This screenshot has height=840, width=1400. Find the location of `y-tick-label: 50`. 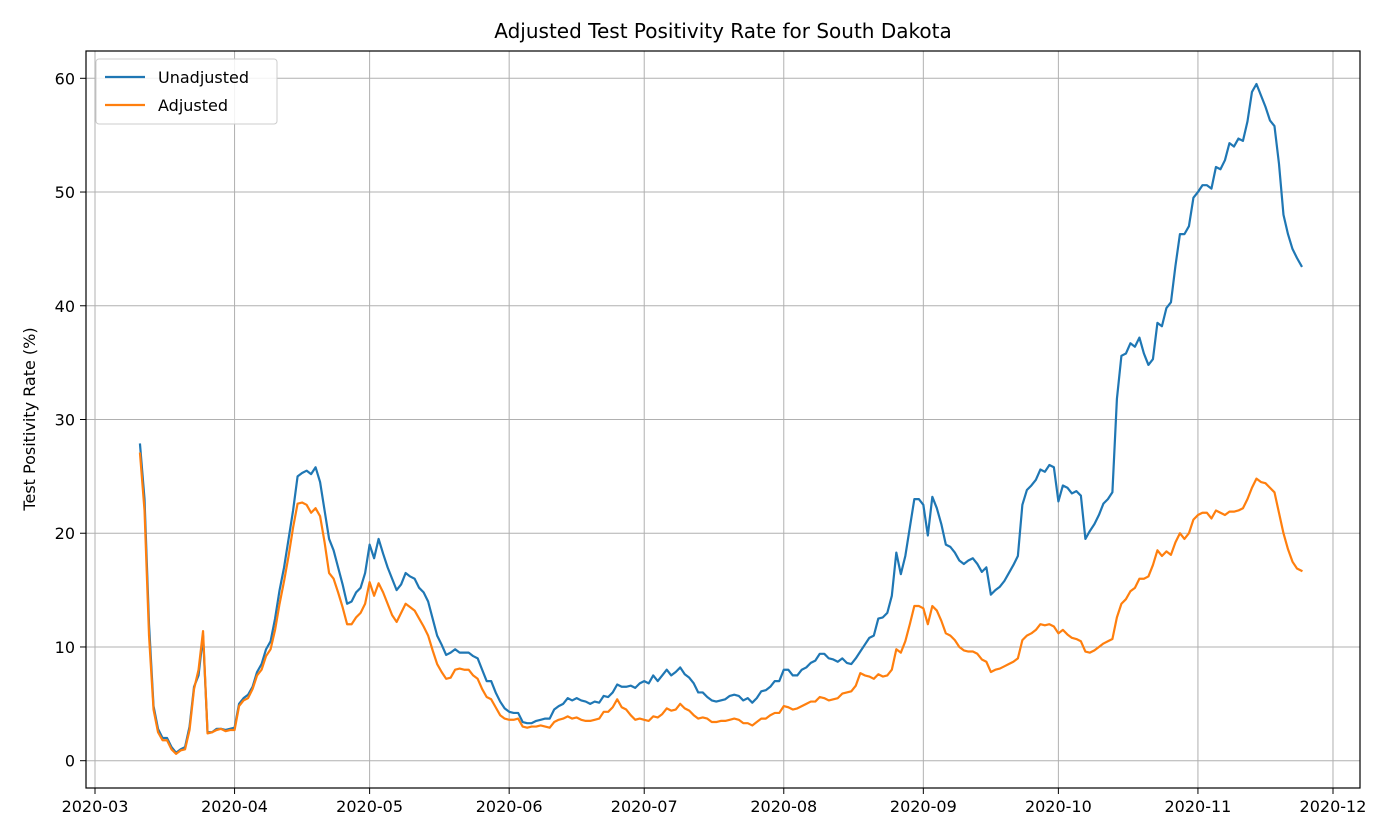

y-tick-label: 50 is located at coordinates (65, 192).